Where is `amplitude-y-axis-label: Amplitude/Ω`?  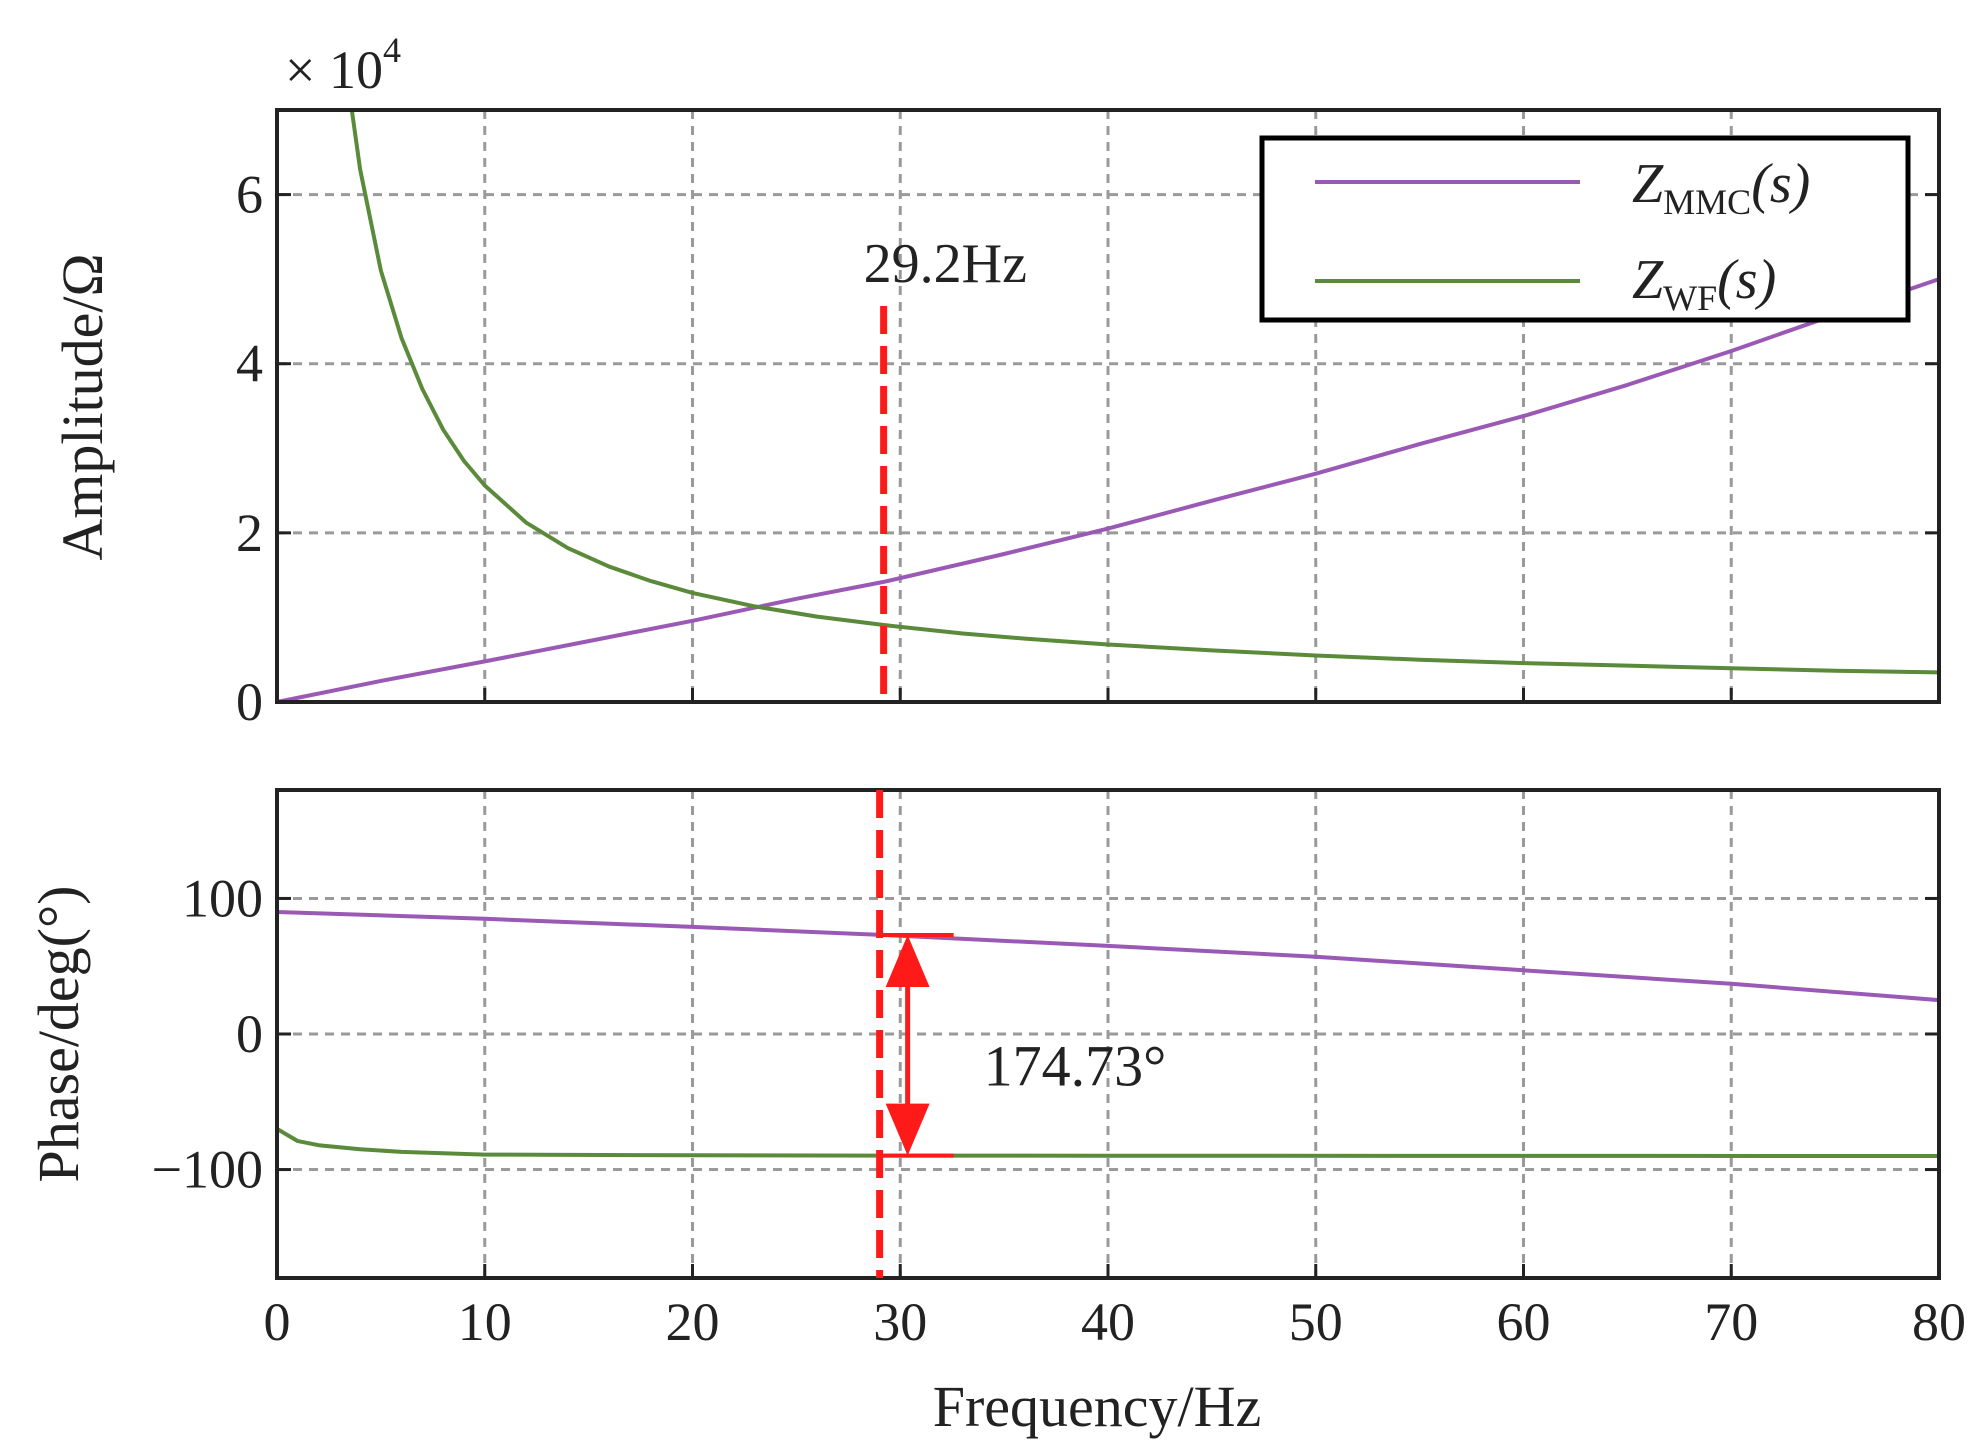
amplitude-y-axis-label: Amplitude/Ω is located at coordinates (82, 406).